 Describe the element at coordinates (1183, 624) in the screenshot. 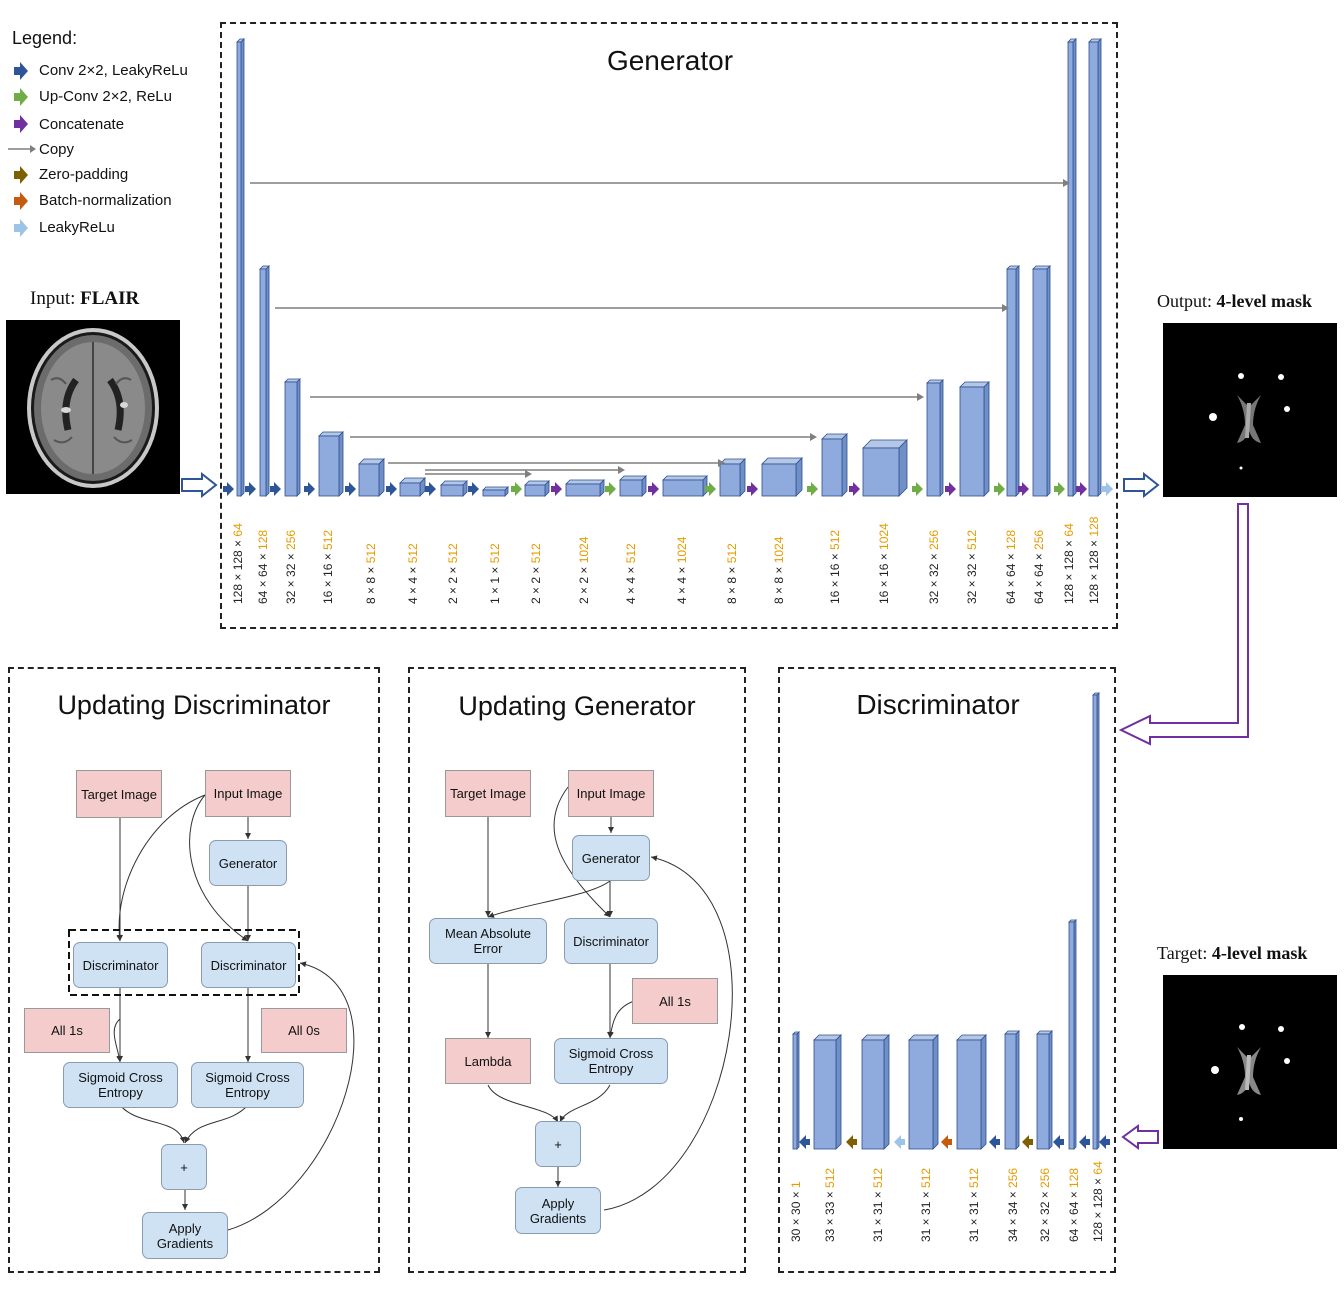

I see `output-to-discriminator-connector` at that location.